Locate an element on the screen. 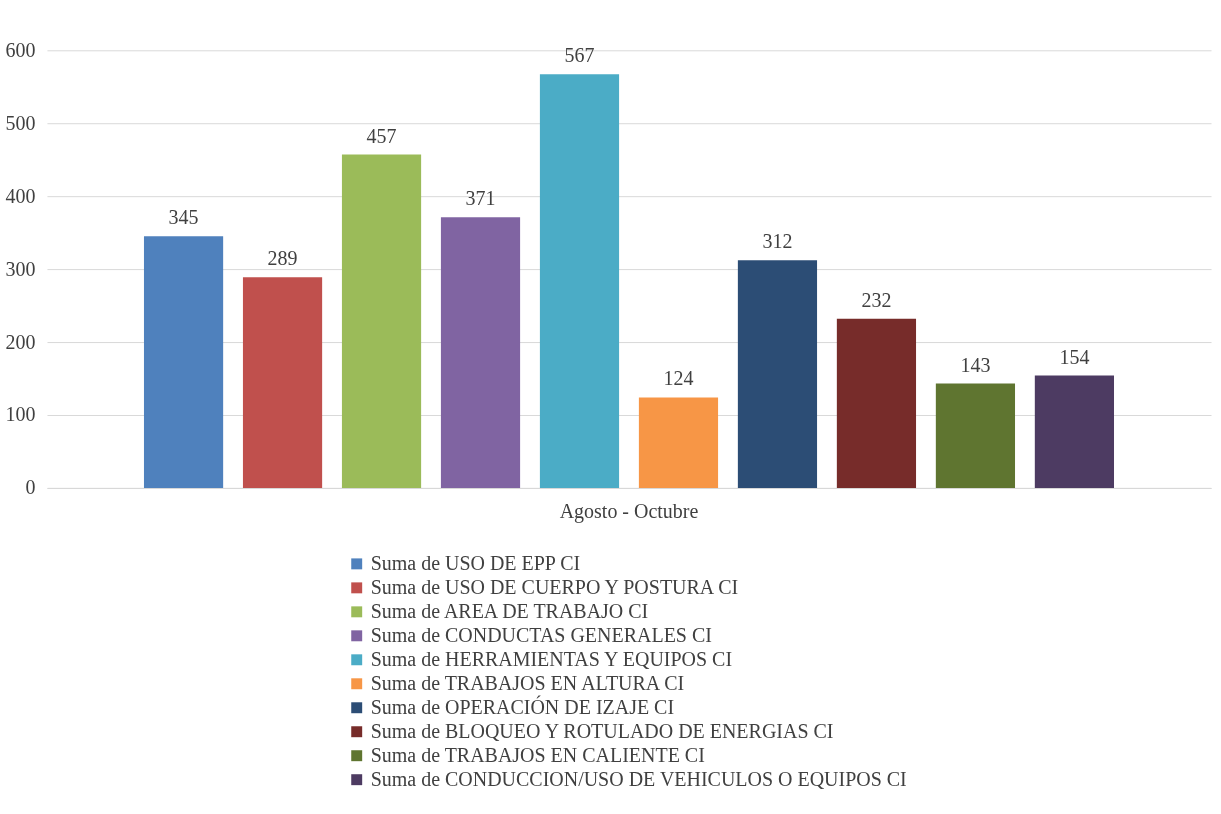 The width and height of the screenshot is (1221, 814). y-tick-label: 300 is located at coordinates (20, 268).